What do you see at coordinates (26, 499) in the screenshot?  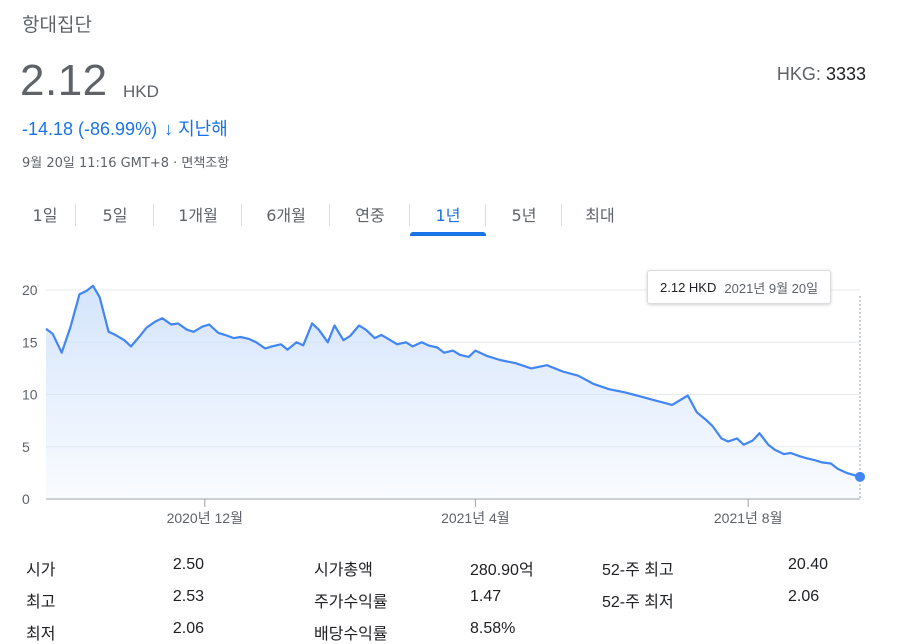 I see `y-tick-label: 0` at bounding box center [26, 499].